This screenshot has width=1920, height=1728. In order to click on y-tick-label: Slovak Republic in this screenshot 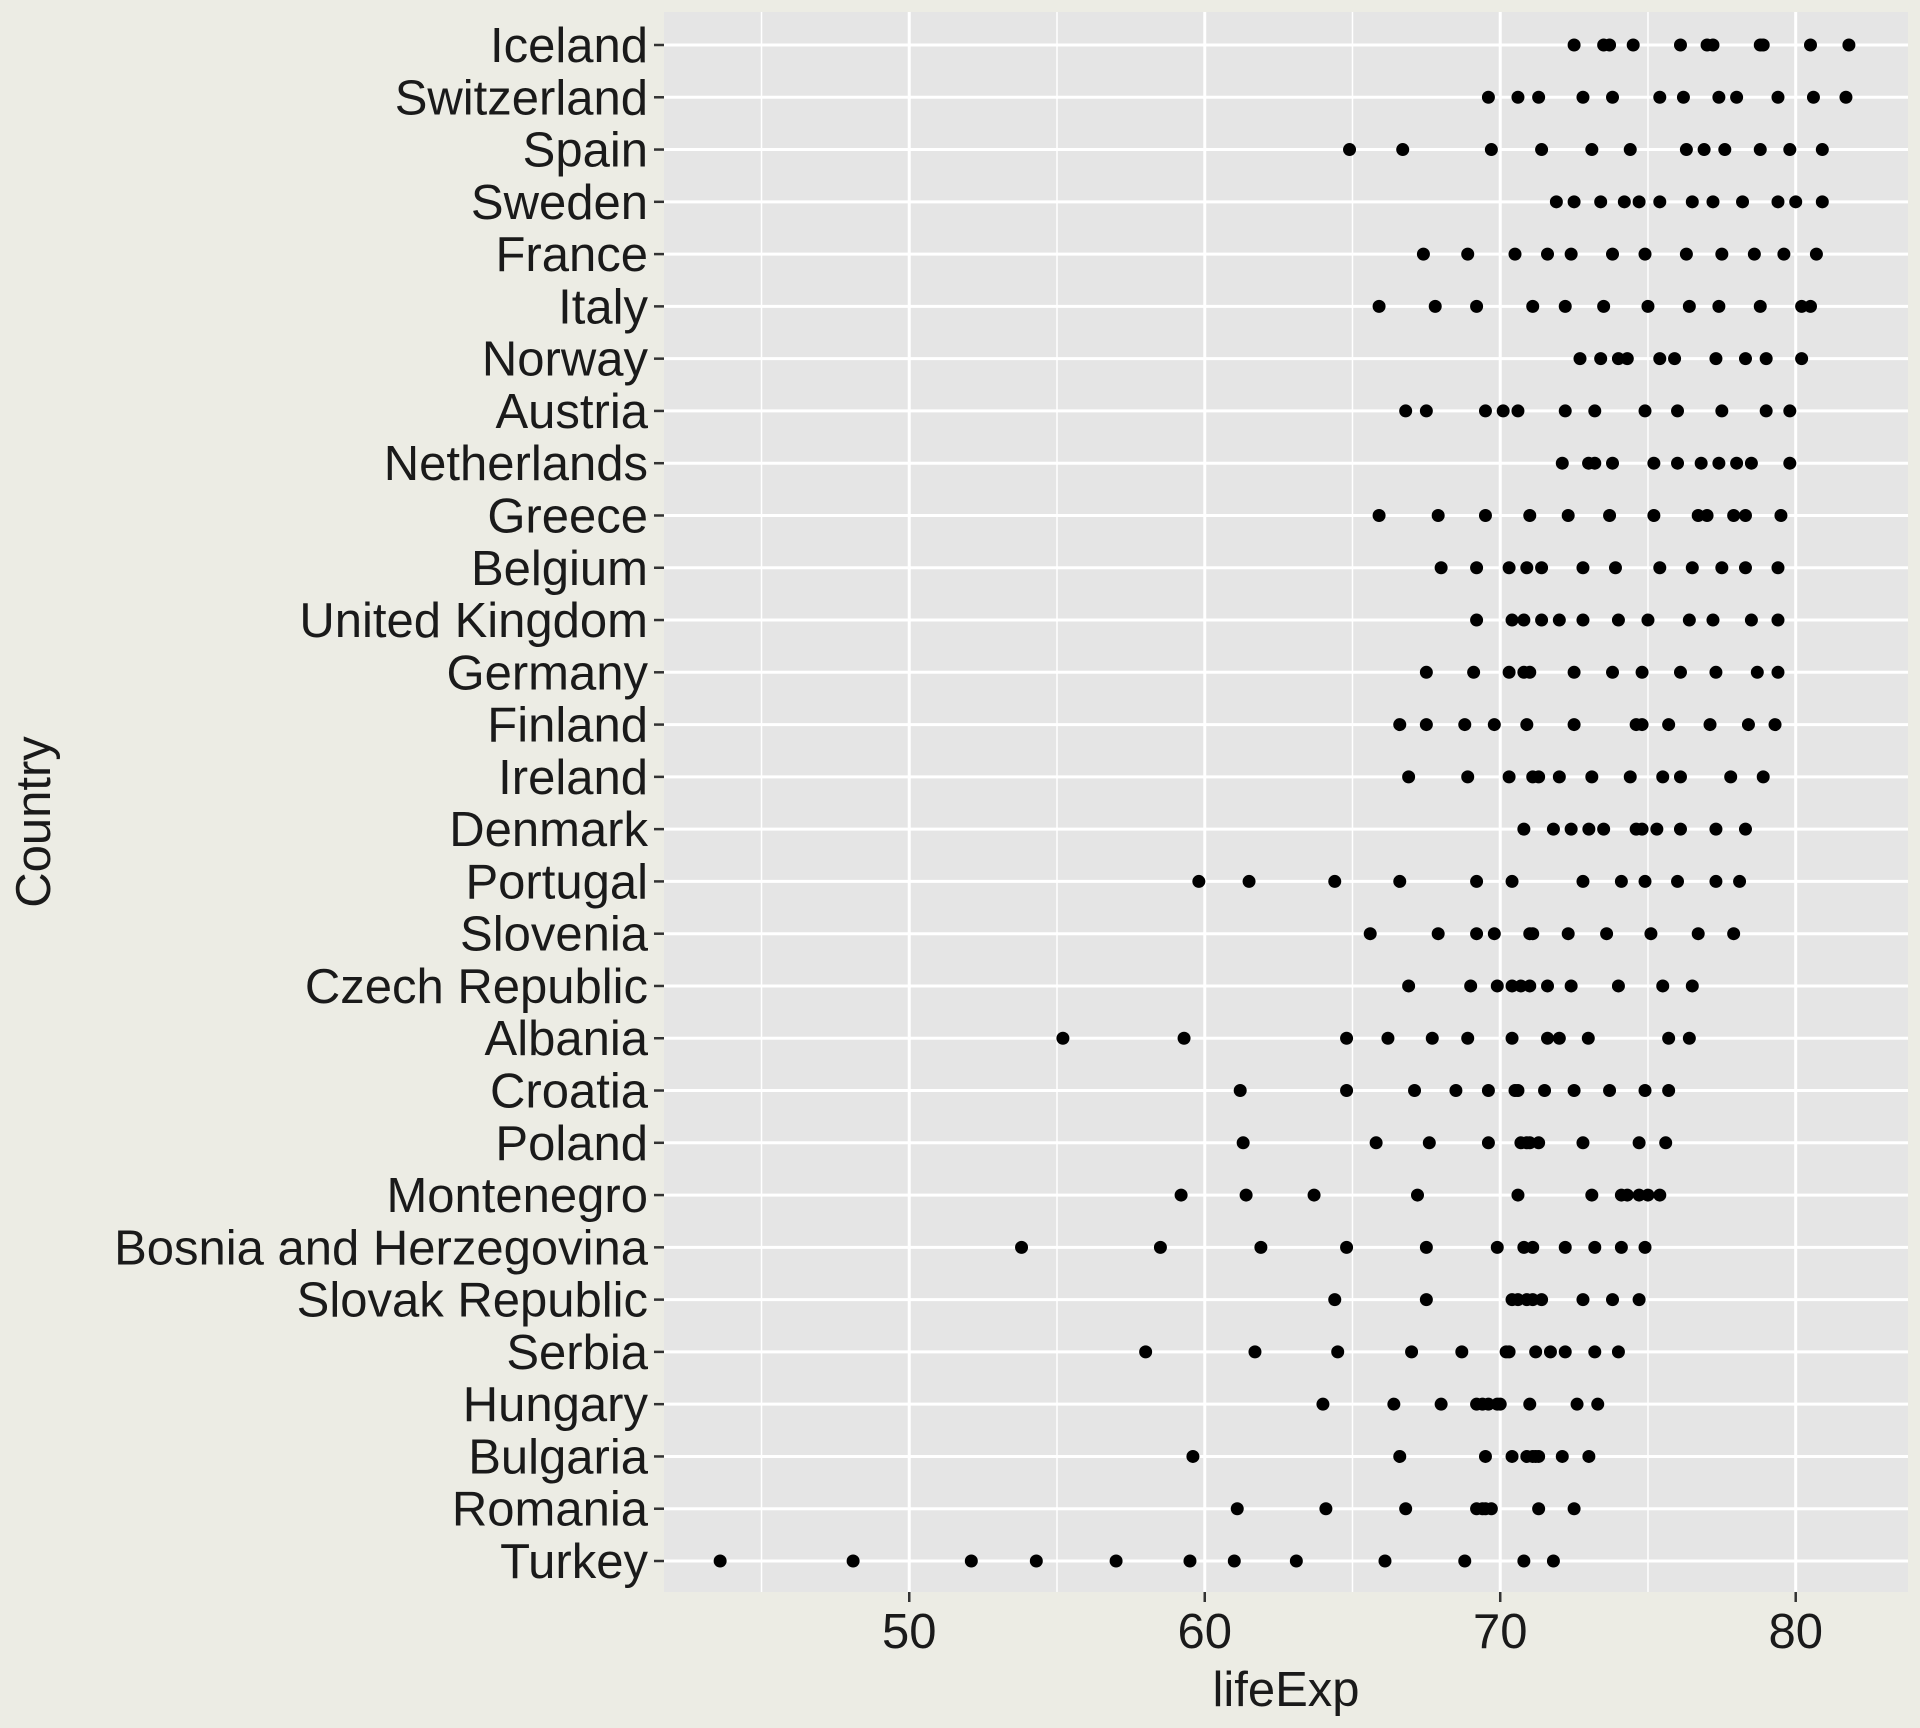, I will do `click(472, 1301)`.